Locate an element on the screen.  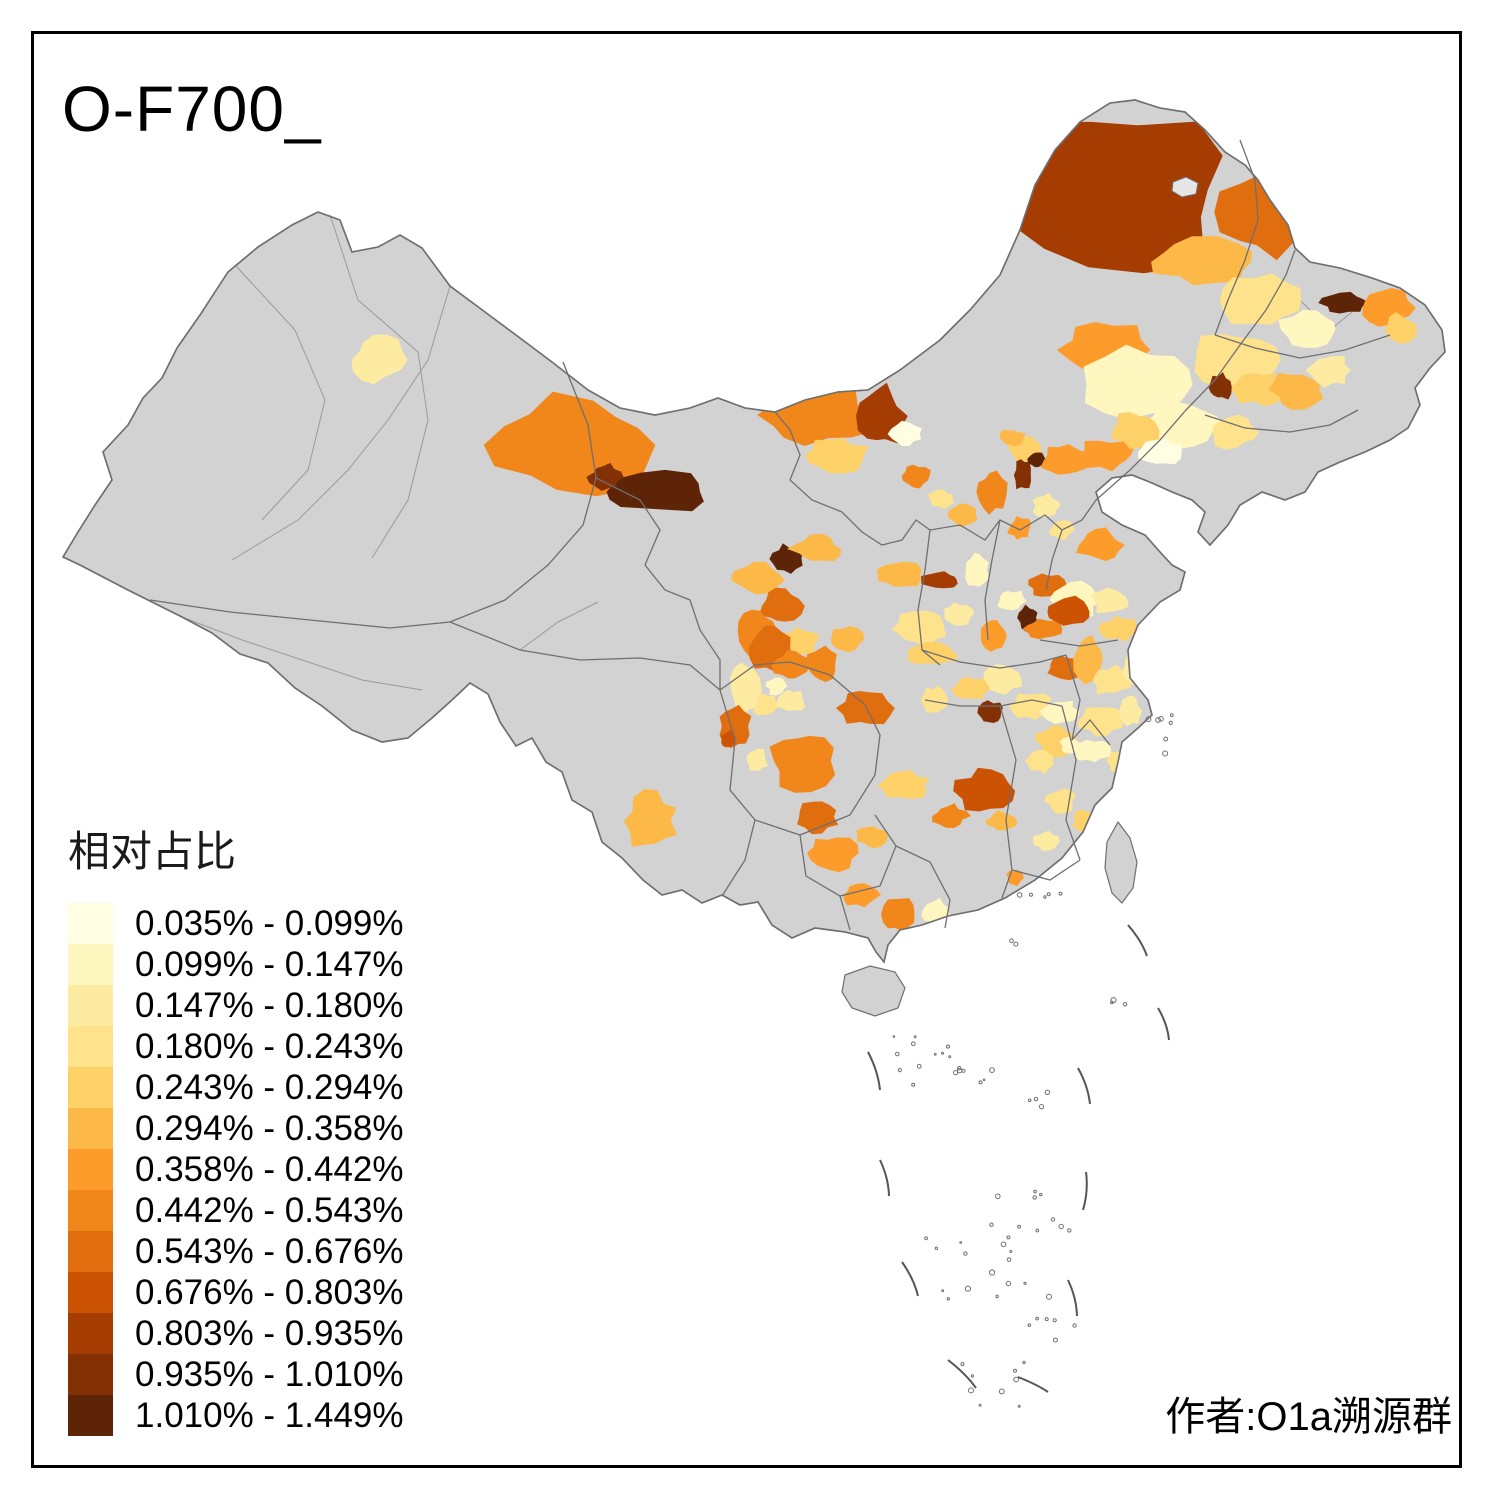
legend-item: 0.358% - 0.442% is located at coordinates (236, 1169).